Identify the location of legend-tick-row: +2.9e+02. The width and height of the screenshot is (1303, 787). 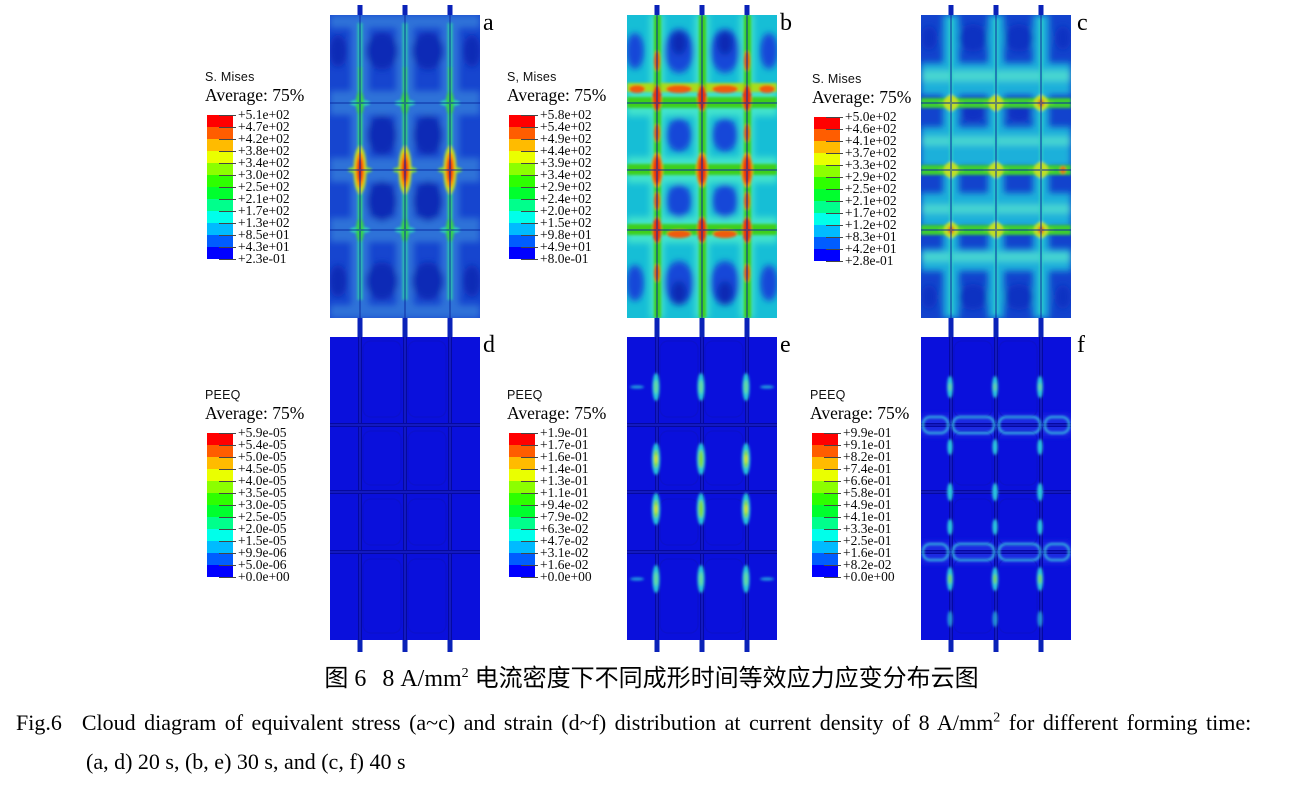
(861, 176).